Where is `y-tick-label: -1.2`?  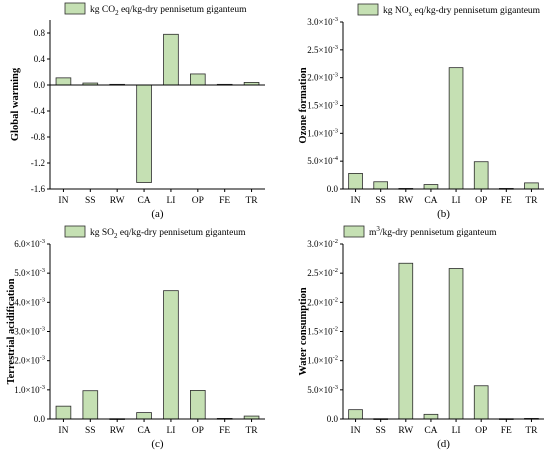
y-tick-label: -1.2 is located at coordinates (38, 163).